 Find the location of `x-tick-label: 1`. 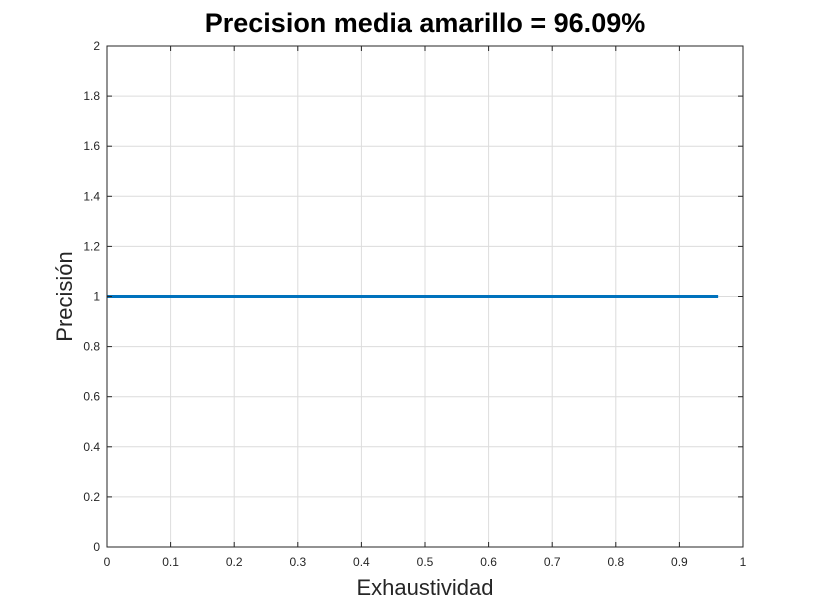

x-tick-label: 1 is located at coordinates (743, 562).